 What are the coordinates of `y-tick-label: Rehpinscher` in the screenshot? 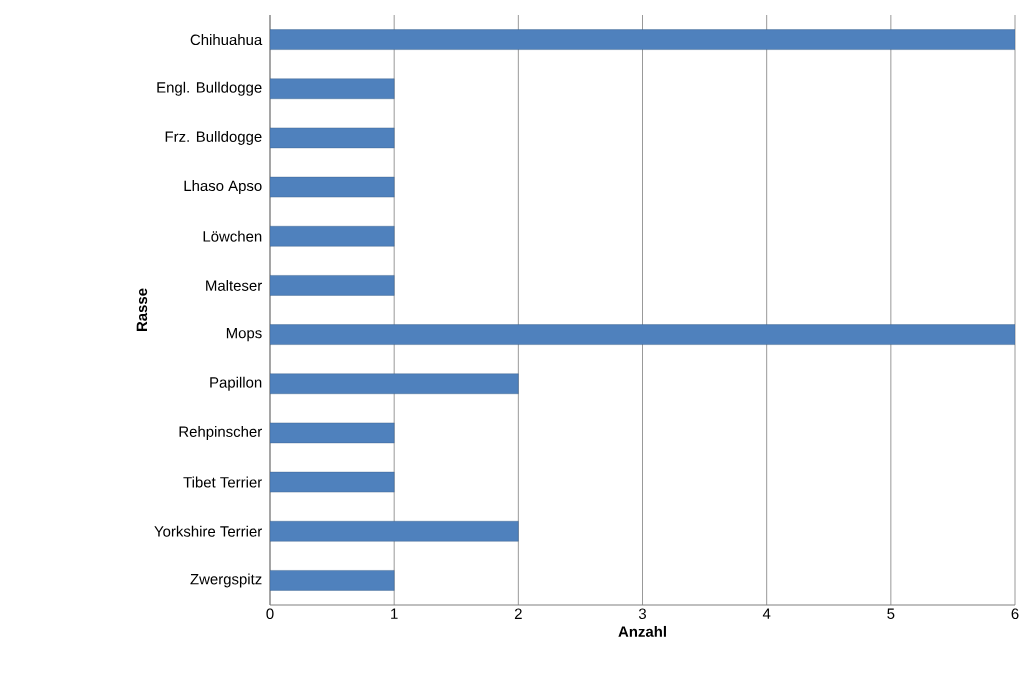 It's located at (220, 432).